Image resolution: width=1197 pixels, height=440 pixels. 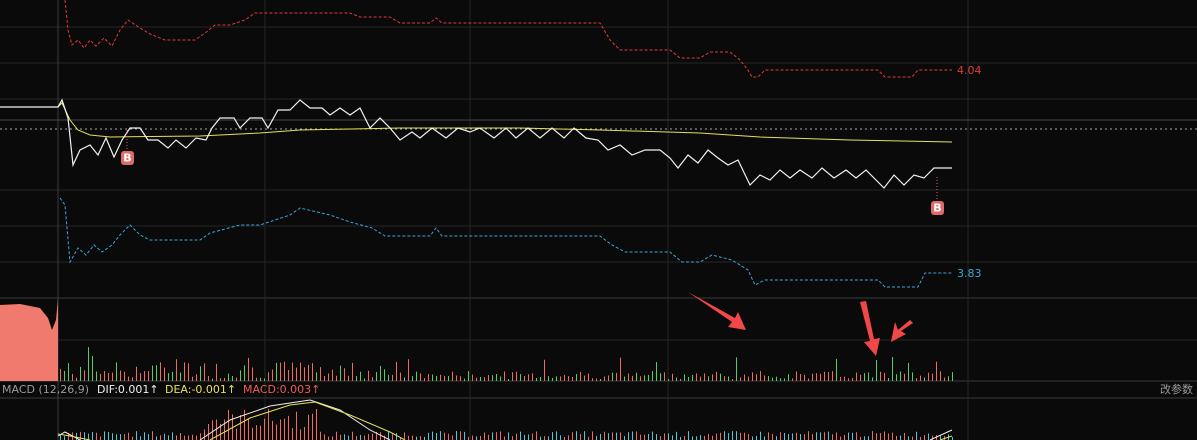 I want to click on annotation-arrows, so click(x=800, y=324).